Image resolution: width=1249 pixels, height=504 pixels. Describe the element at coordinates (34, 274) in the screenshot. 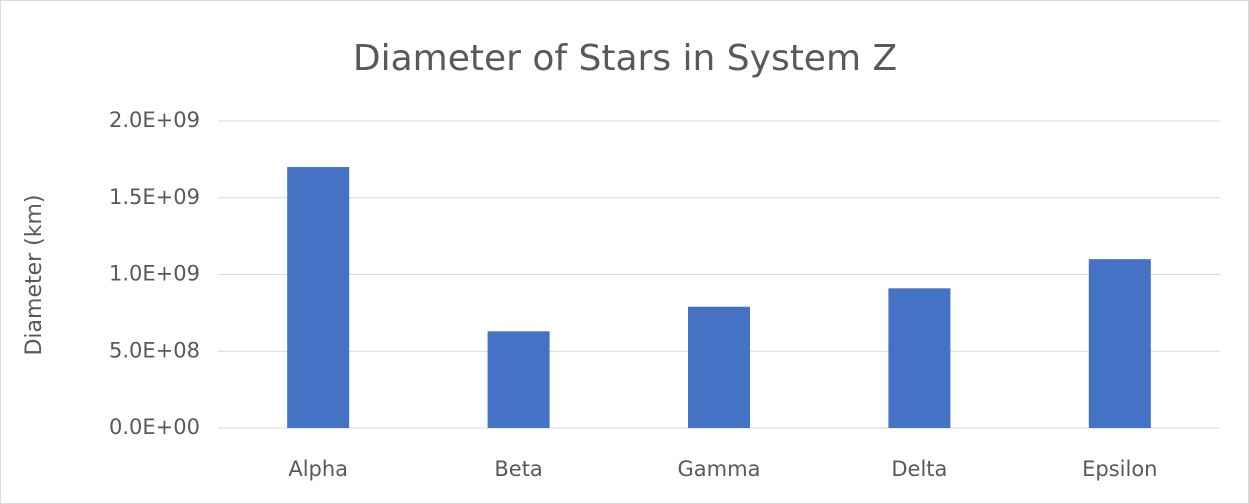

I see `y-axis-label: Diameter (km)` at that location.